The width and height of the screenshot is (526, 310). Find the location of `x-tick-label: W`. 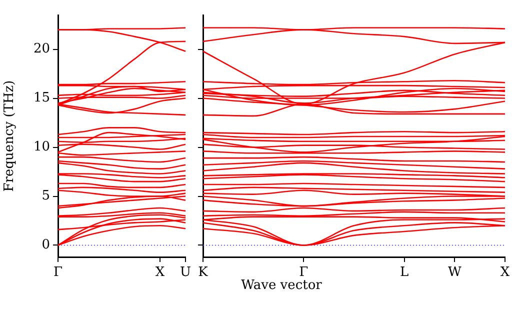

x-tick-label: W is located at coordinates (455, 272).